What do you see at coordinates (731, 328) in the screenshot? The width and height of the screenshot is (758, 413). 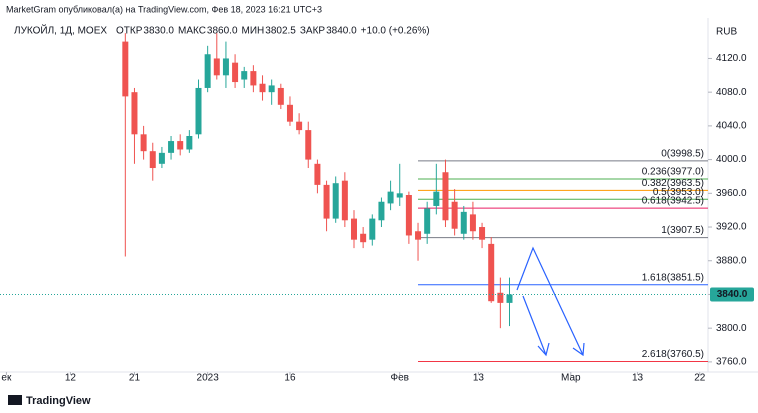 I see `y-tick-label: 3800.0` at bounding box center [731, 328].